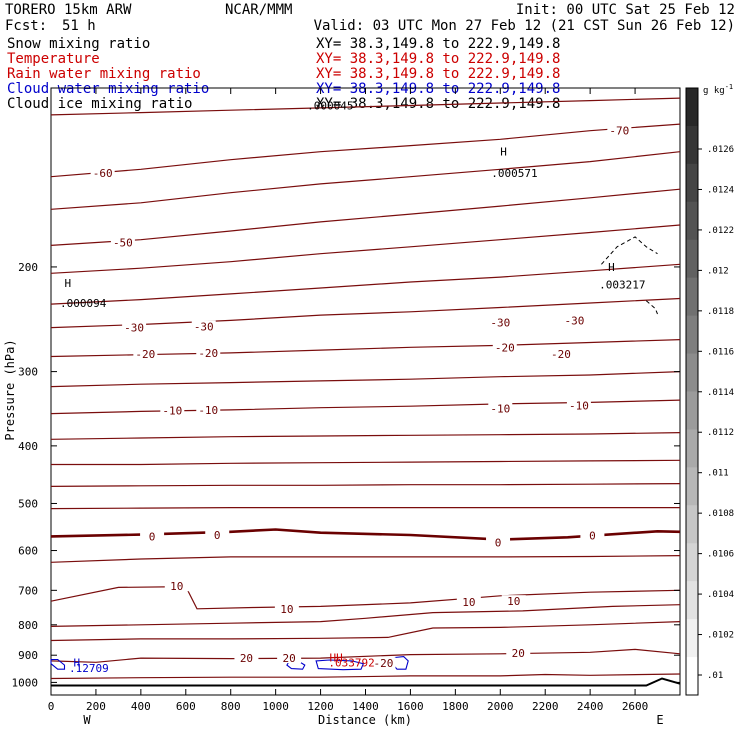 This screenshot has width=740, height=740. I want to click on colorbar-tick-label: .0122, so click(720, 231).